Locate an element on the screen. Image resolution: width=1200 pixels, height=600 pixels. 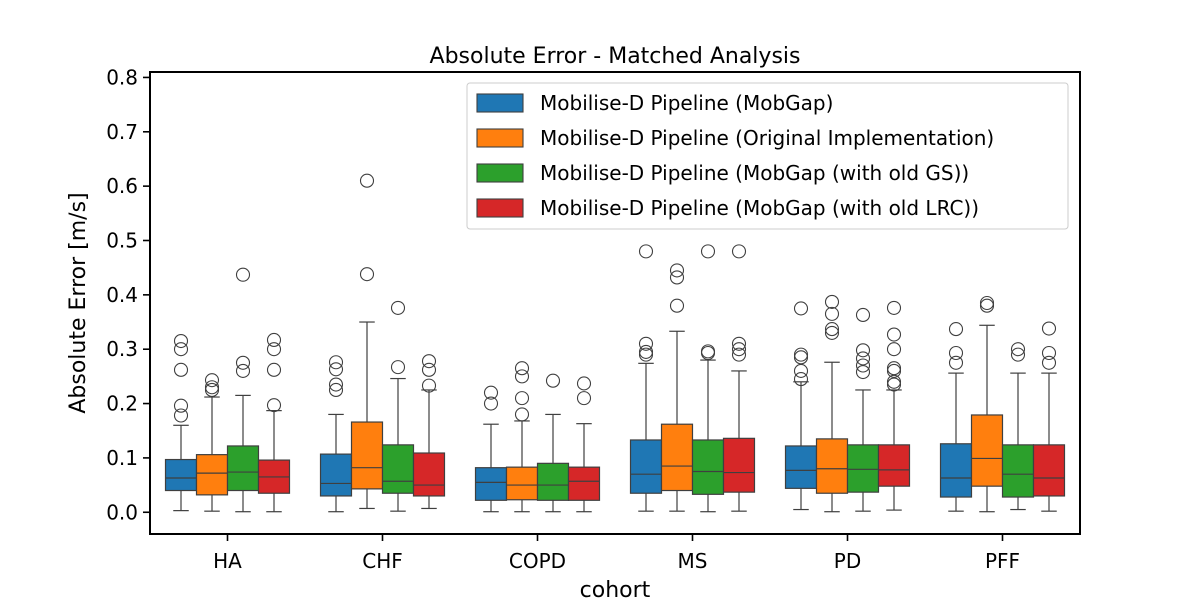
y-tick-label: 0.2 is located at coordinates (122, 404).